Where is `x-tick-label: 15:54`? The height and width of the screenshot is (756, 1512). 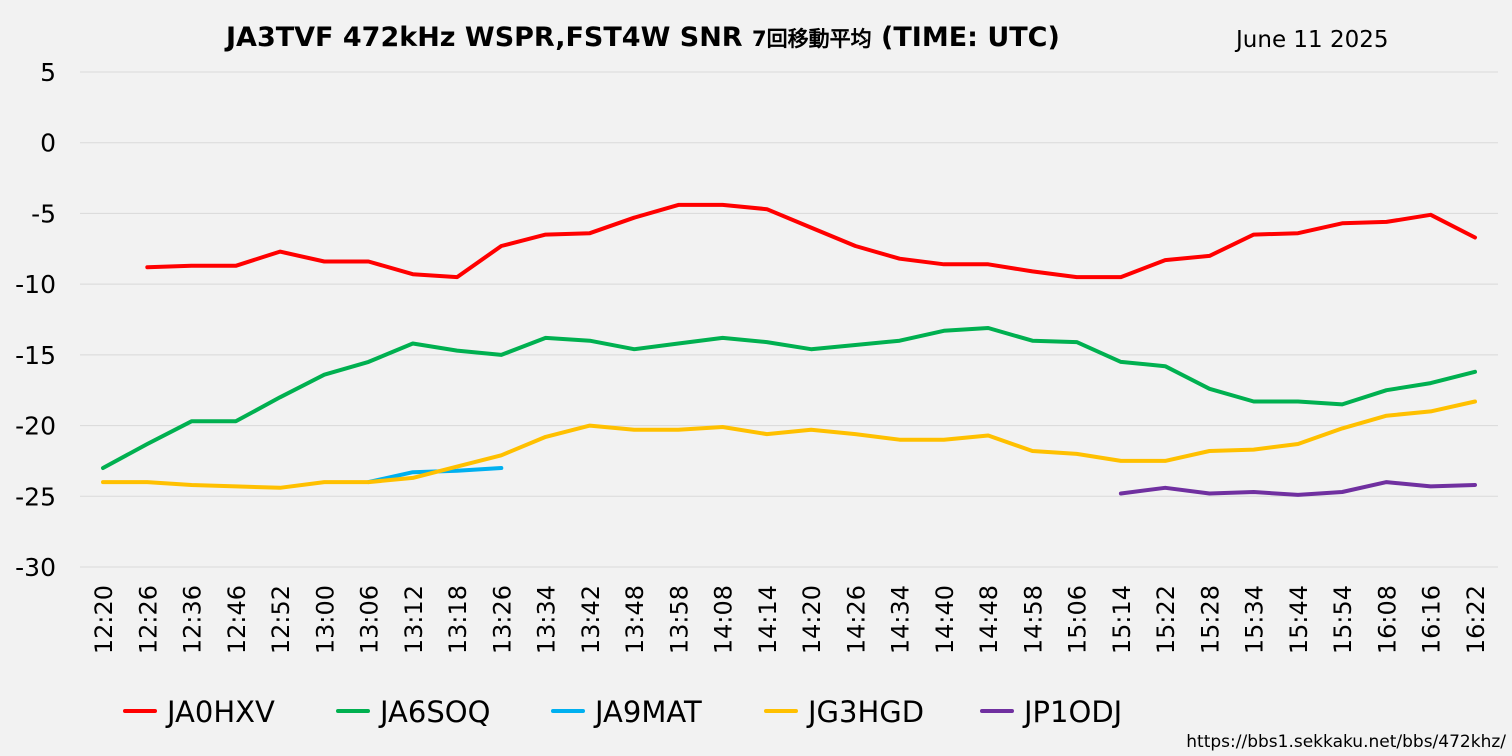
x-tick-label: 15:54 is located at coordinates (1343, 619).